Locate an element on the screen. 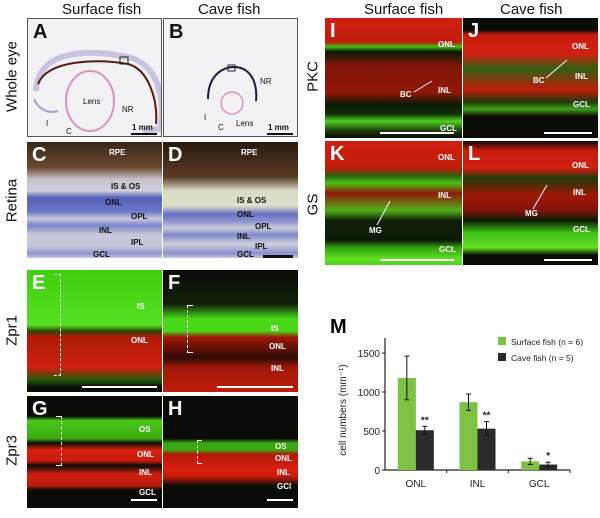 The width and height of the screenshot is (600, 518). panel-e-surface-zpr1: E IS ONL is located at coordinates (94, 331).